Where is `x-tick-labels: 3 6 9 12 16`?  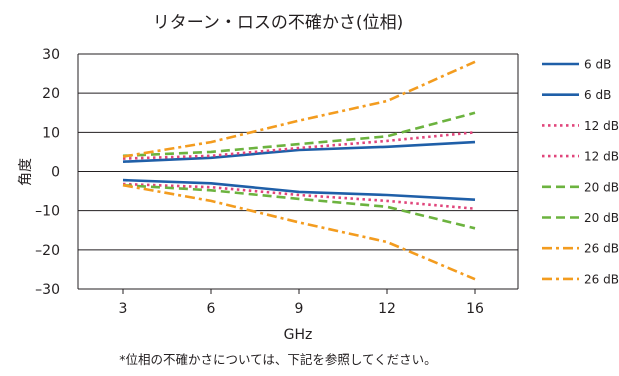 x-tick-labels: 3 6 9 12 16 is located at coordinates (301, 309).